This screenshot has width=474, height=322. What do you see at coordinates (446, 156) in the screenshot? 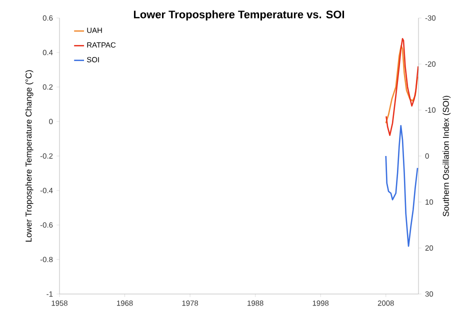
I see `y2-axis-title: Southern Oscillation Index (SOI)` at bounding box center [446, 156].